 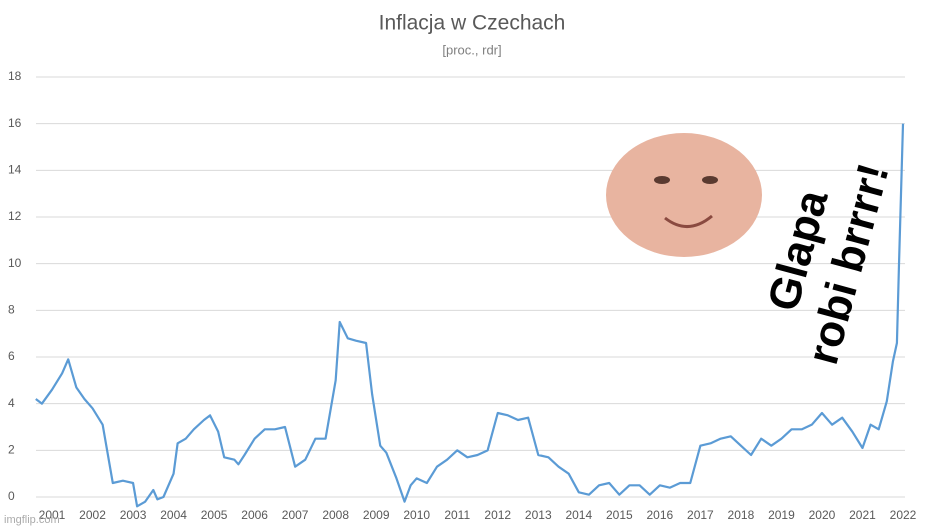 I want to click on watermark: imgflip.com, so click(x=32, y=520).